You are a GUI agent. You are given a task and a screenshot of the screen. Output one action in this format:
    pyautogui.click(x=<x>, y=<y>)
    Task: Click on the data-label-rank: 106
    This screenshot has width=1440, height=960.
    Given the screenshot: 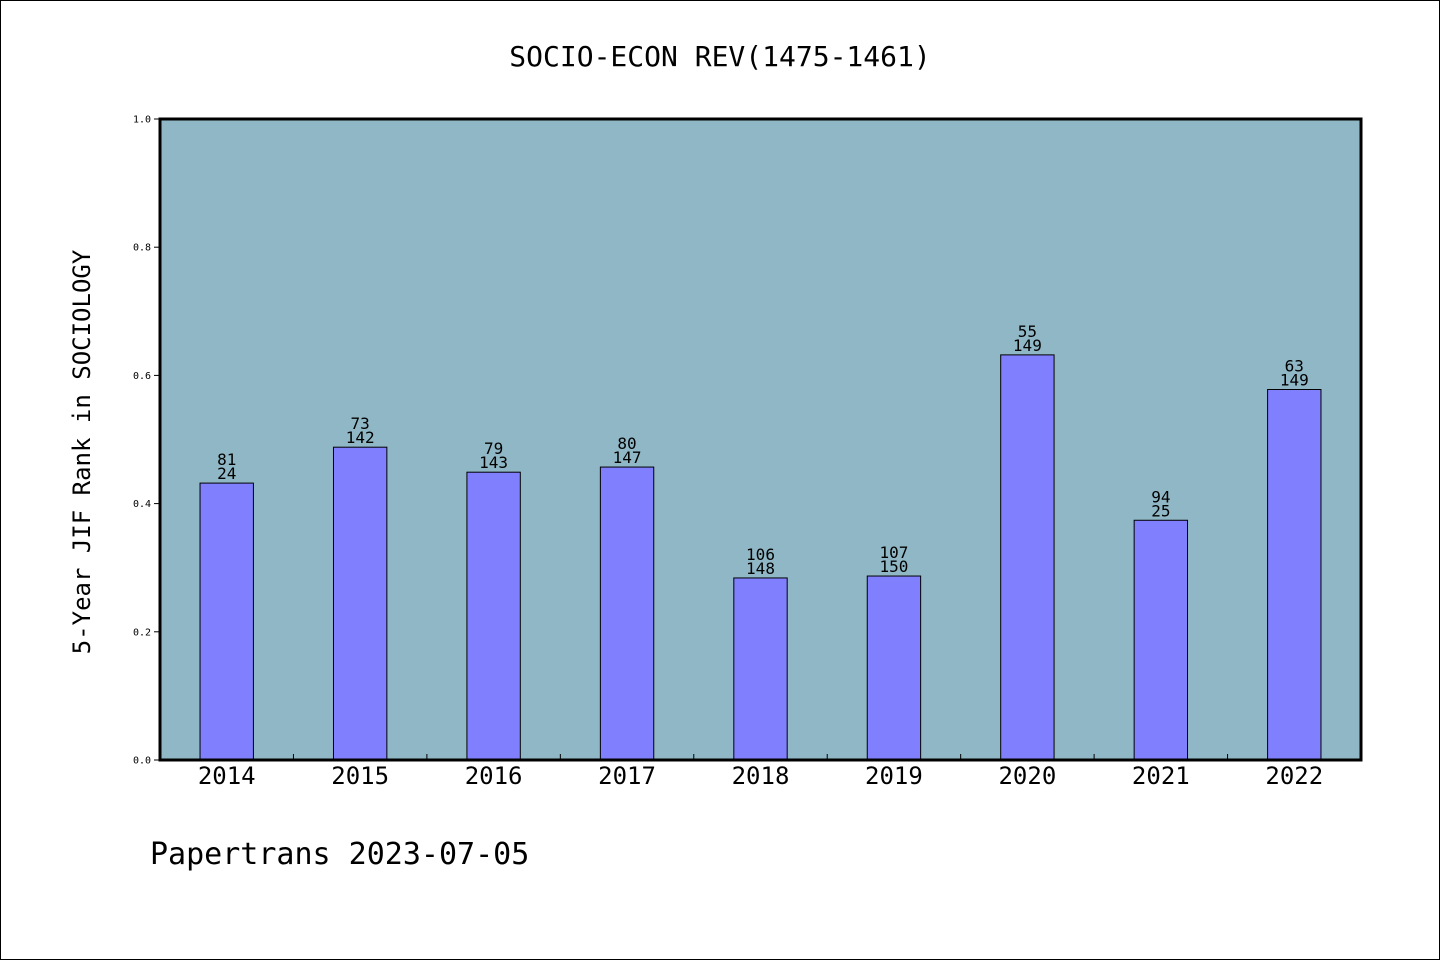 What is the action you would take?
    pyautogui.click(x=760, y=554)
    